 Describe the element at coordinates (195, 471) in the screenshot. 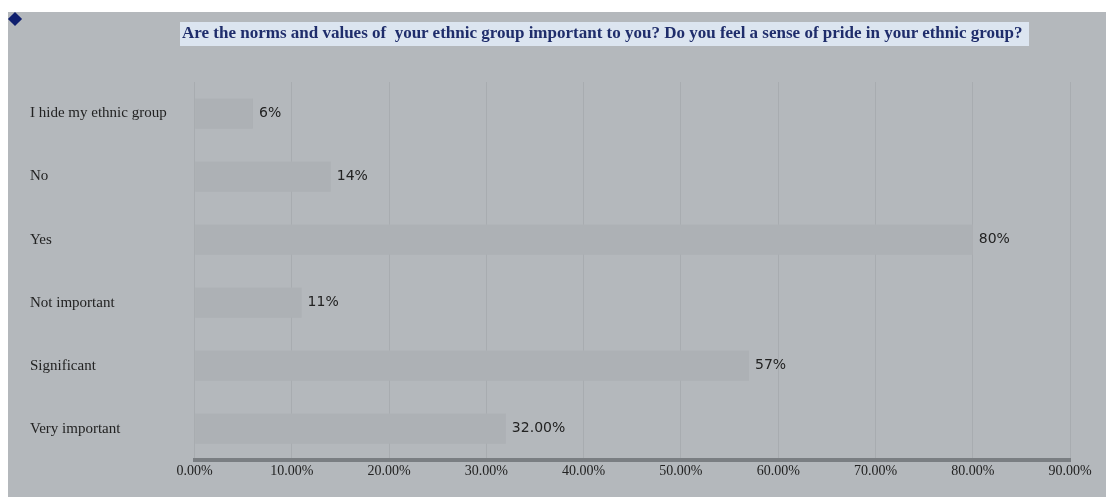

I see `x-tick-label: 0.00%` at that location.